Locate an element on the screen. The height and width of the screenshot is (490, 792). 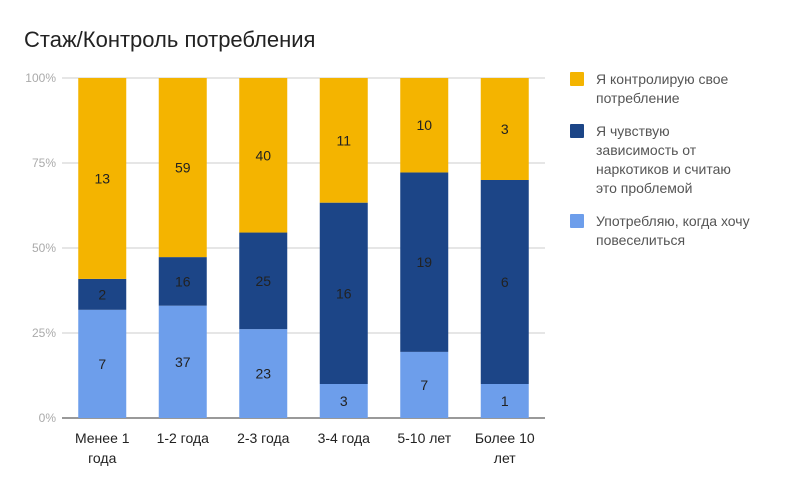
legend-label: Употребляю, когда хочу повеселиться is located at coordinates (673, 230).